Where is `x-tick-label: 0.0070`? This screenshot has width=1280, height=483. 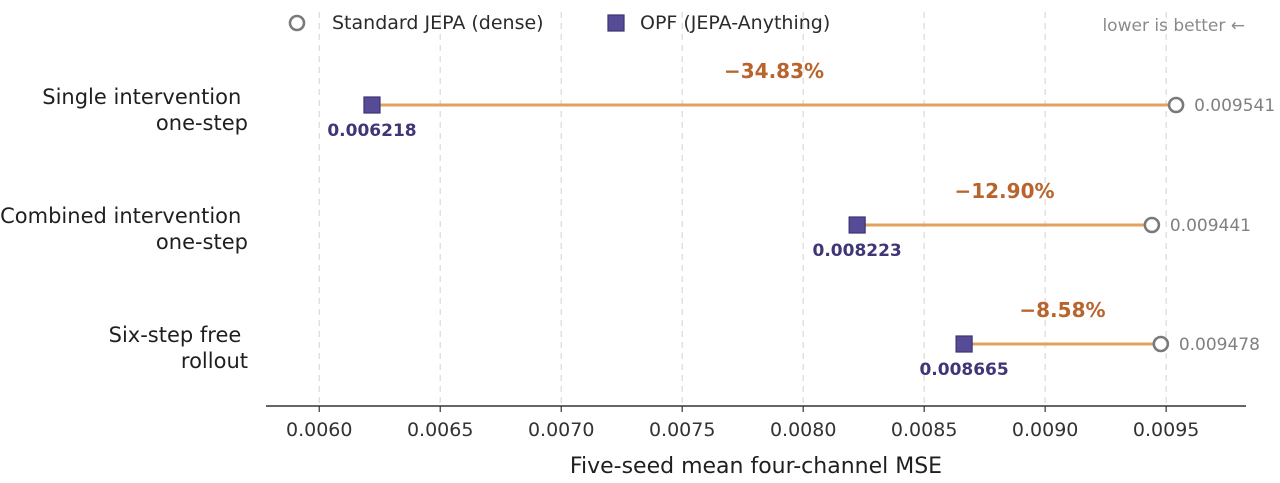 x-tick-label: 0.0070 is located at coordinates (561, 430).